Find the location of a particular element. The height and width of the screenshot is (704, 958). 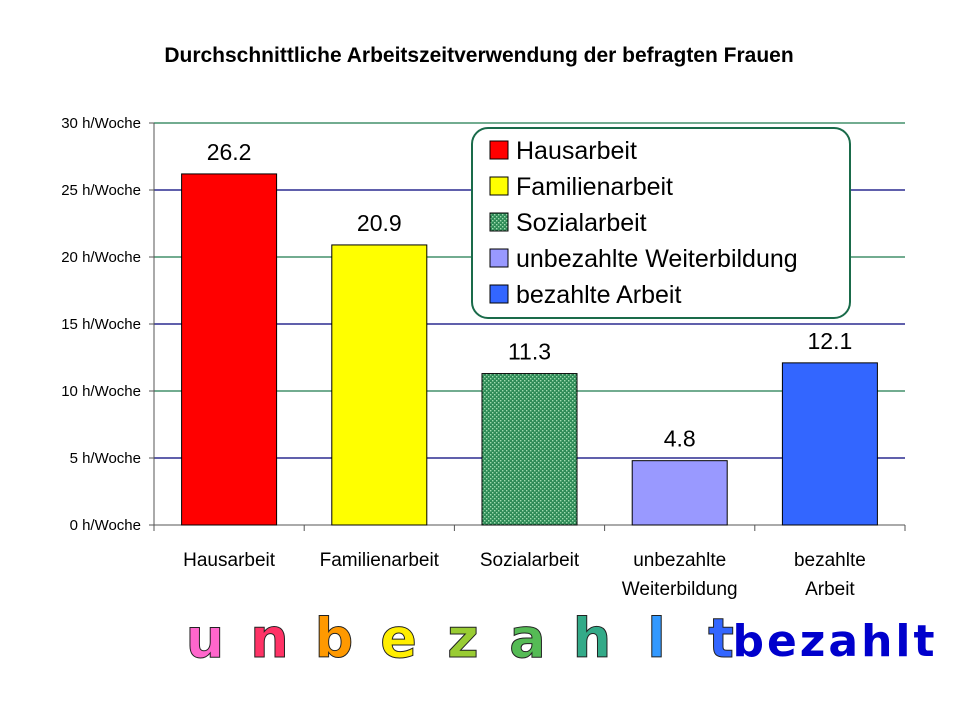

unbezahlt-letter: t is located at coordinates (721, 638).